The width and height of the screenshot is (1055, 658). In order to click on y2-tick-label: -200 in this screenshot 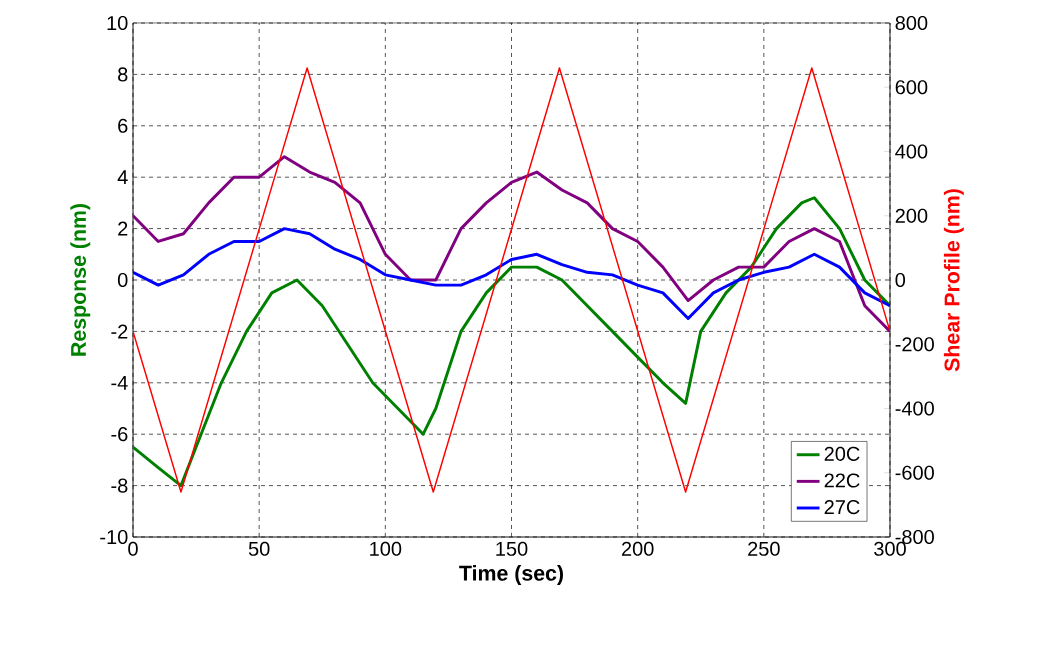, I will do `click(914, 344)`.